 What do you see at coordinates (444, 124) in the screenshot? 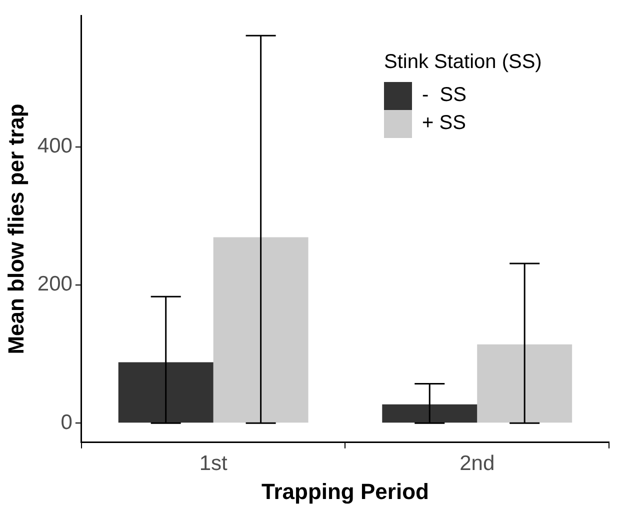
I see `legend-label: + SS` at bounding box center [444, 124].